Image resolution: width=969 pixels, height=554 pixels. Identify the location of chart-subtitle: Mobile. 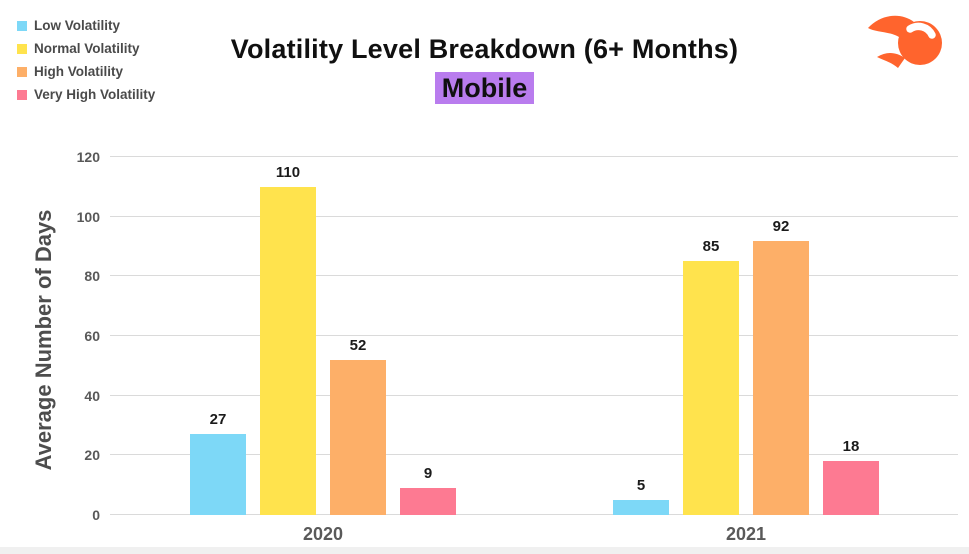
(484, 88).